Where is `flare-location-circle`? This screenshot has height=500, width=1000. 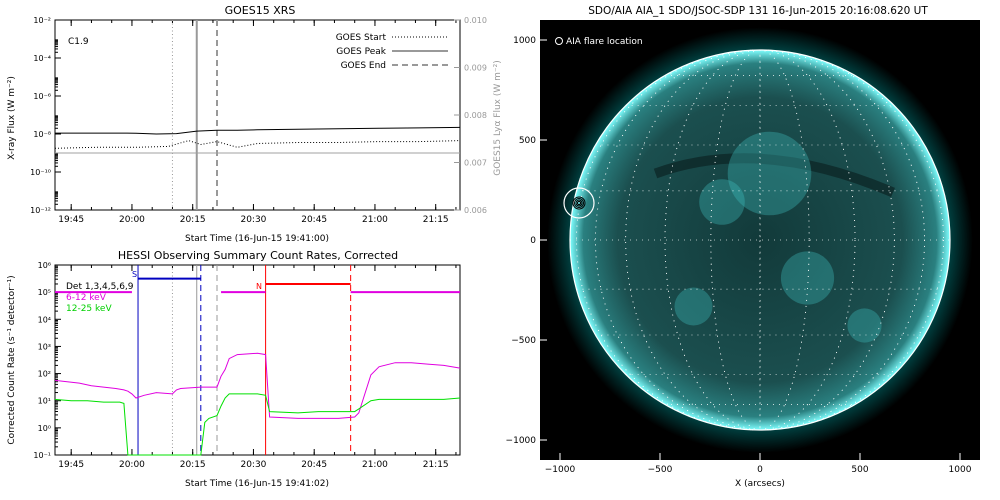 flare-location-circle is located at coordinates (579, 203).